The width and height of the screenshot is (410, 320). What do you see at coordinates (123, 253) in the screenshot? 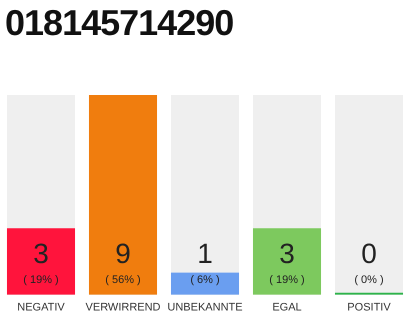
I see `data-label: 9` at bounding box center [123, 253].